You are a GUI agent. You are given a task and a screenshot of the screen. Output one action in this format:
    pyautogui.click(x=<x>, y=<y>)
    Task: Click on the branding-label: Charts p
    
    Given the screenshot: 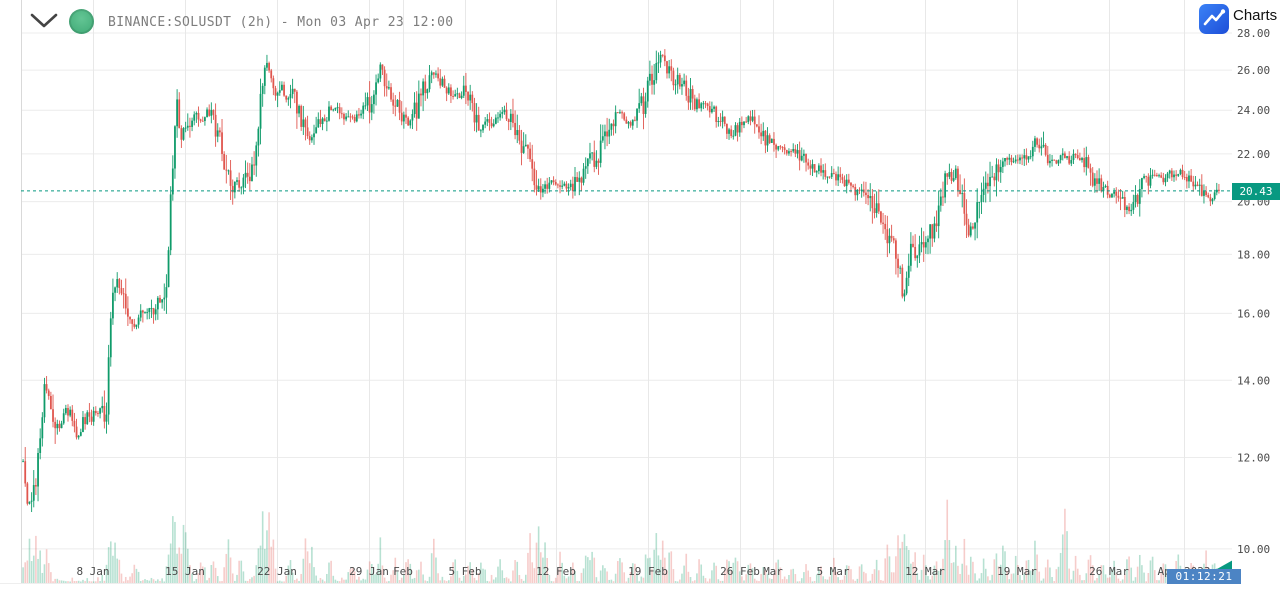 What is the action you would take?
    pyautogui.click(x=1256, y=15)
    